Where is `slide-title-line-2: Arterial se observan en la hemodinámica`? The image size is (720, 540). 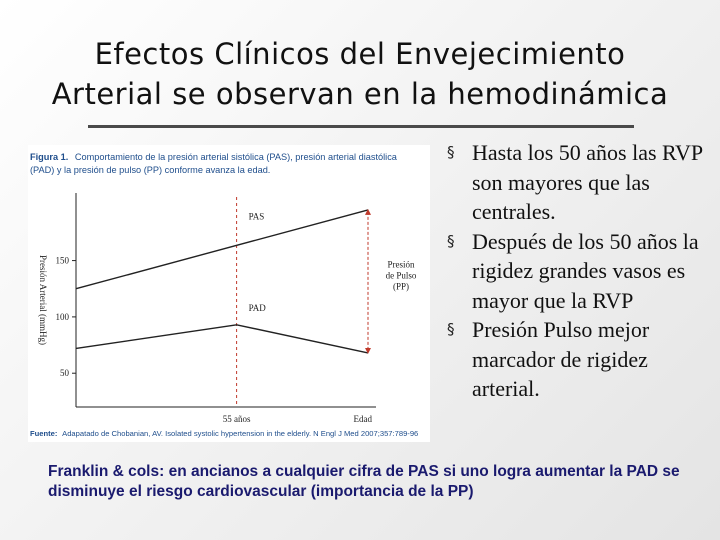 slide-title-line-2: Arterial se observan en la hemodinámica is located at coordinates (360, 94).